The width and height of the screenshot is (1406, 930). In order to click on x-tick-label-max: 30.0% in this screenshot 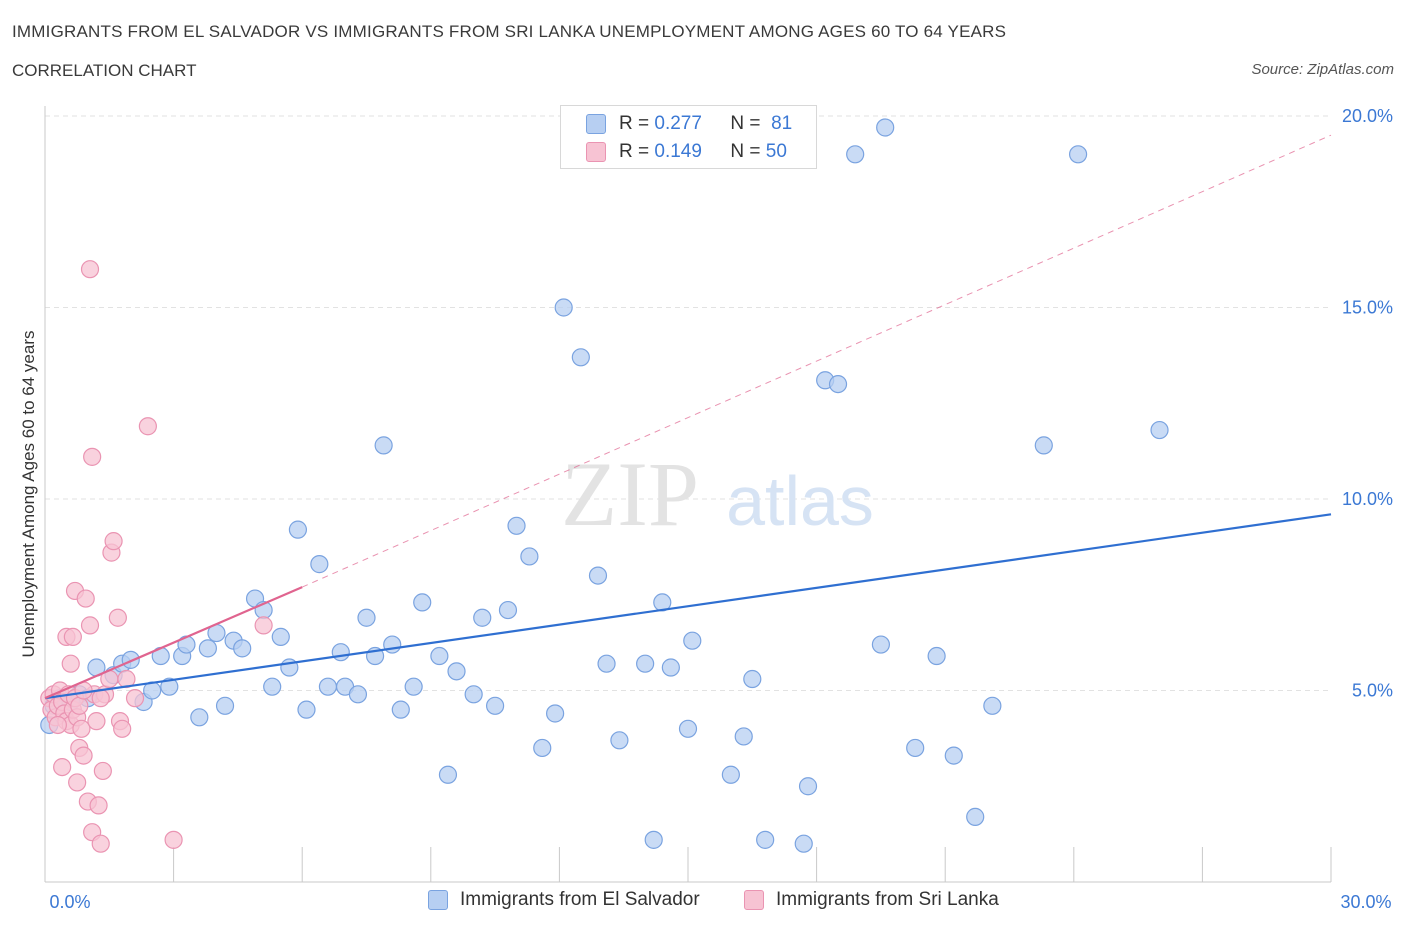, I will do `click(1365, 902)`.